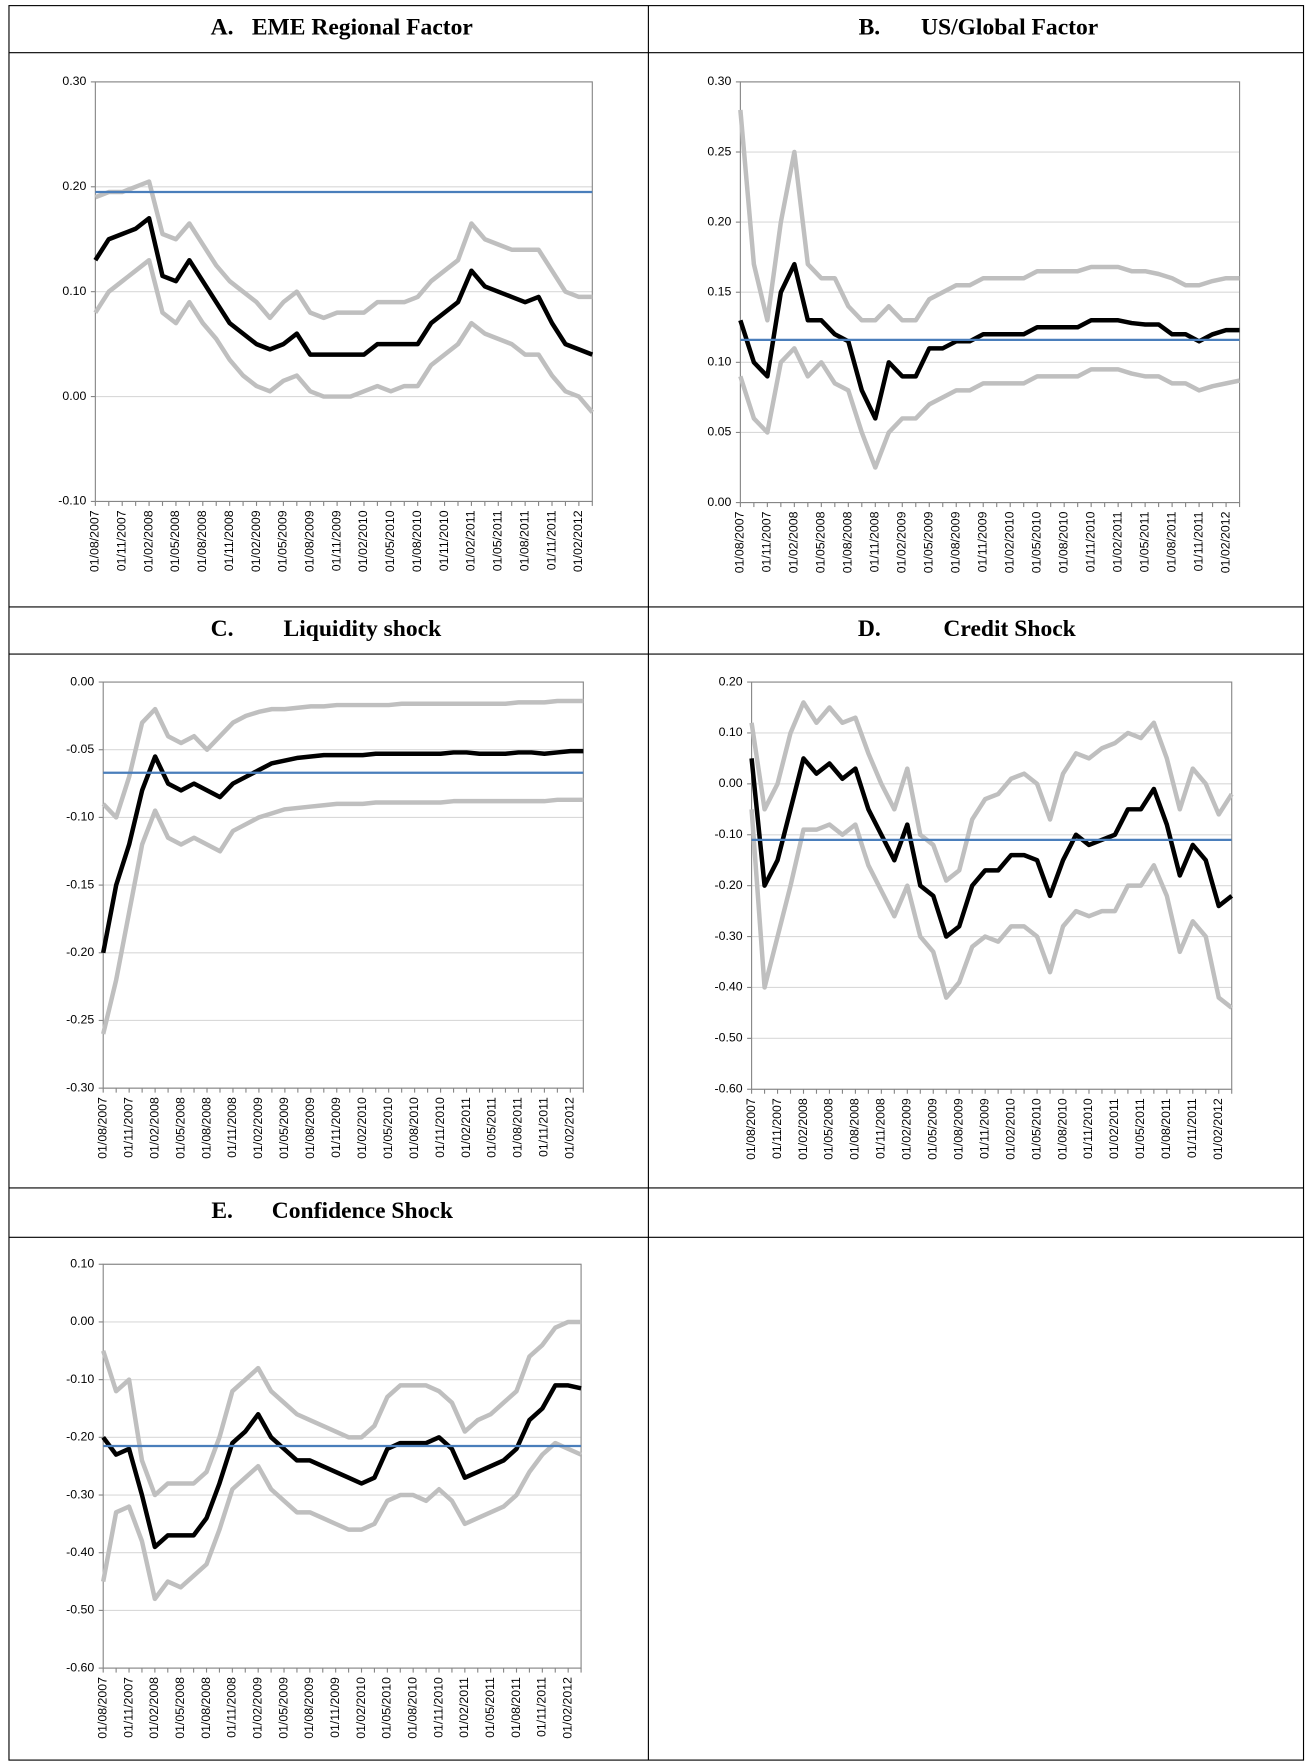 The width and height of the screenshot is (1308, 1762). What do you see at coordinates (80, 1379) in the screenshot?
I see `y-tick-label: -0.10` at bounding box center [80, 1379].